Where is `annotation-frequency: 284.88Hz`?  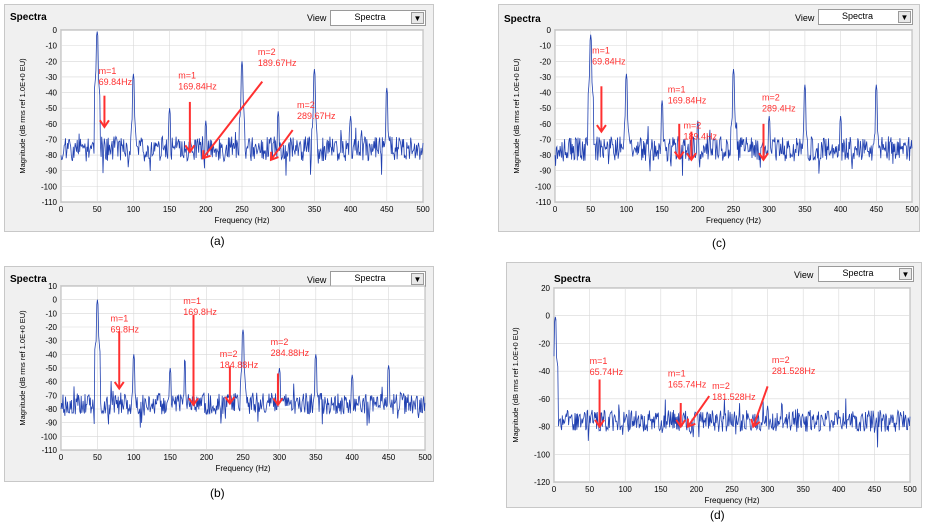 annotation-frequency: 284.88Hz is located at coordinates (290, 353).